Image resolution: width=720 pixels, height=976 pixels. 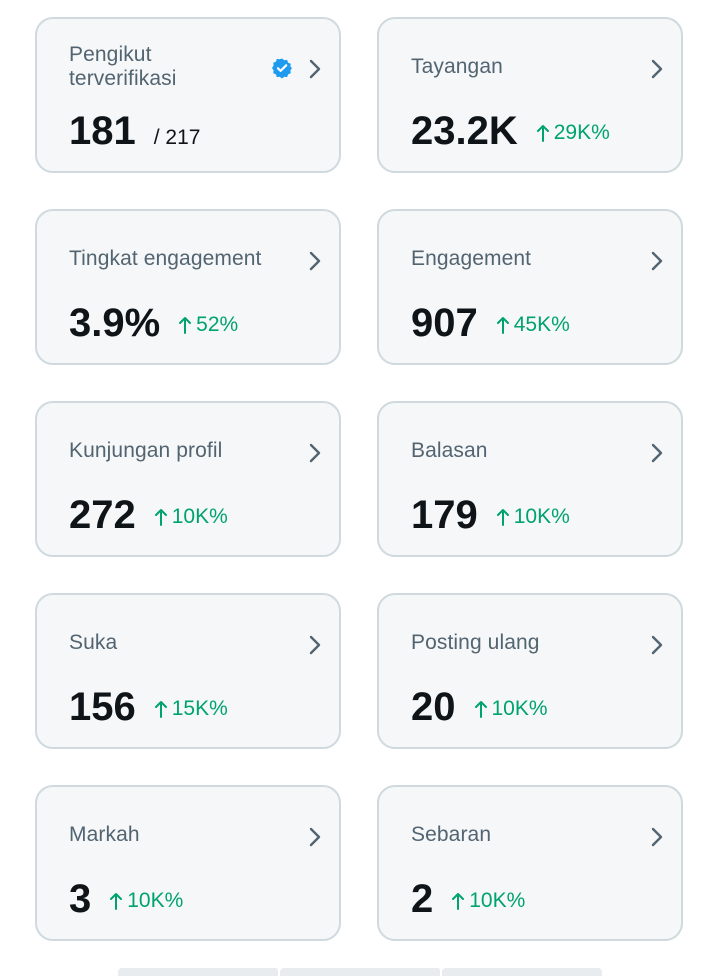 What do you see at coordinates (115, 323) in the screenshot?
I see `metric-value: 3.9%` at bounding box center [115, 323].